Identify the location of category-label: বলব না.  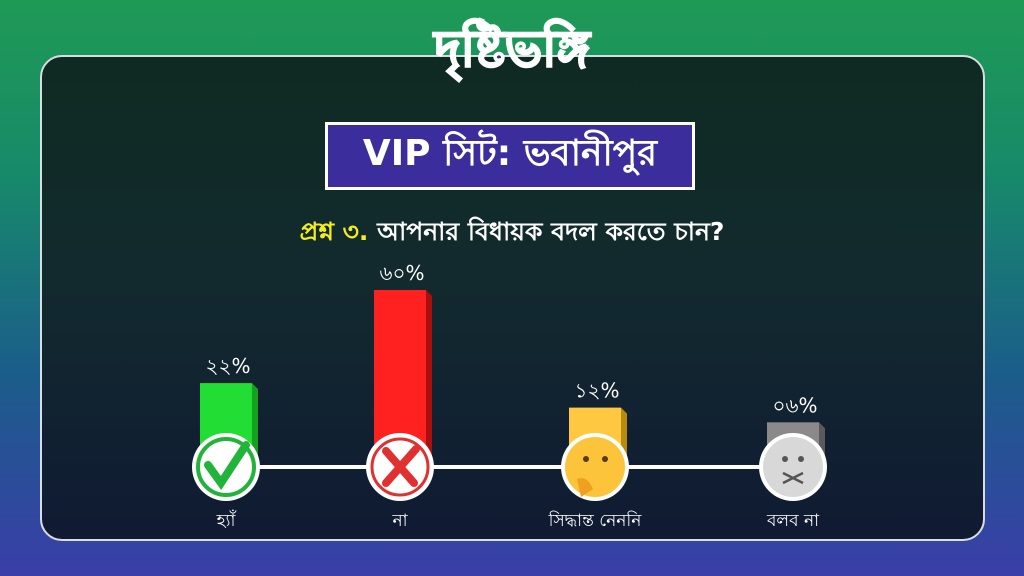
(793, 521).